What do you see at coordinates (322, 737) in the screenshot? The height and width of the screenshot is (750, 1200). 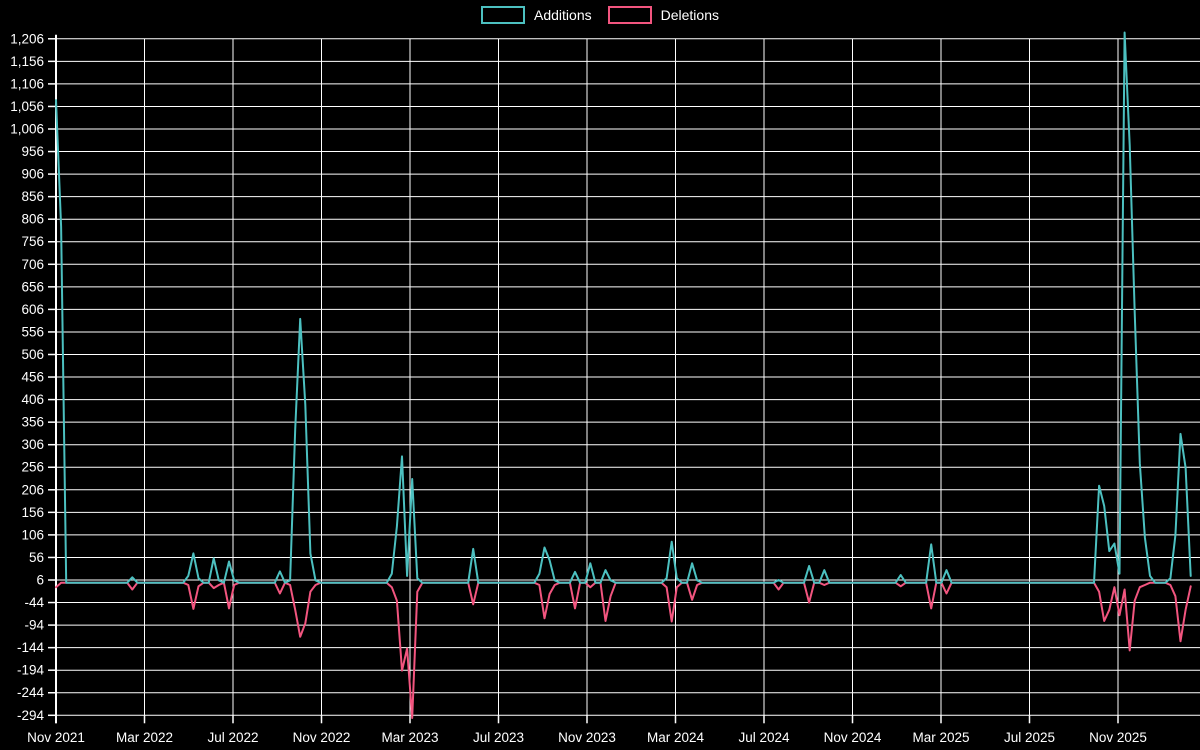 I see `x-tick-label: Nov 2022` at bounding box center [322, 737].